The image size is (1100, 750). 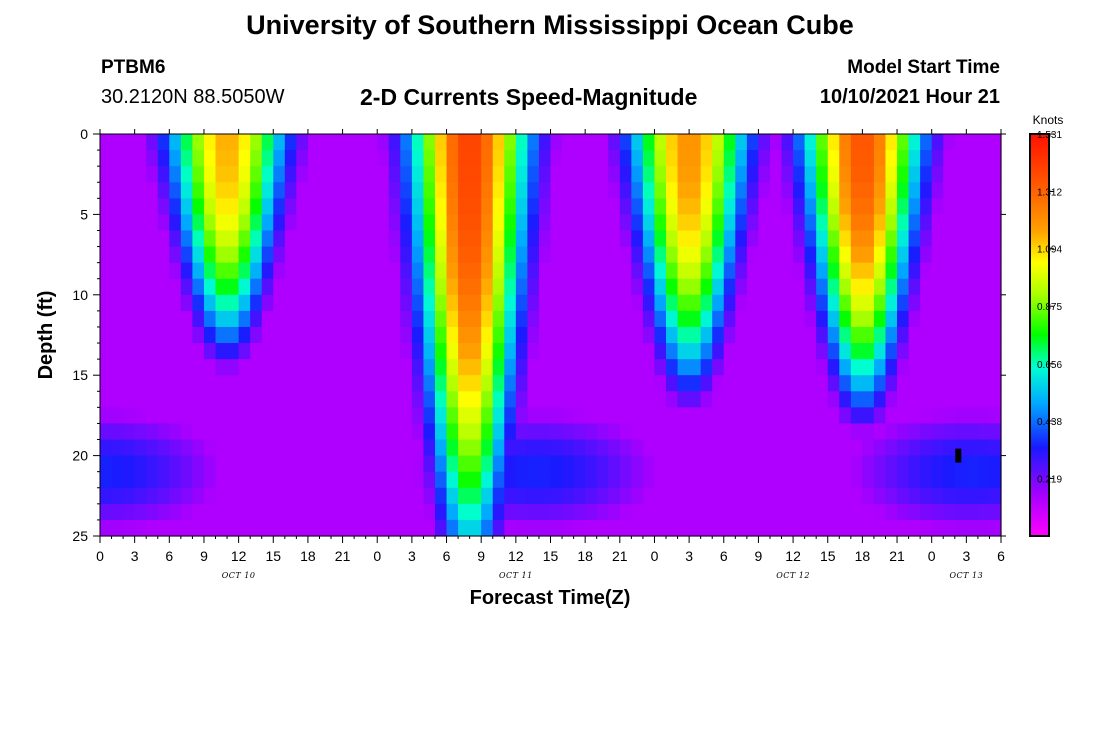 What do you see at coordinates (1049, 422) in the screenshot?
I see `colorbar-tick-label: 0.438` at bounding box center [1049, 422].